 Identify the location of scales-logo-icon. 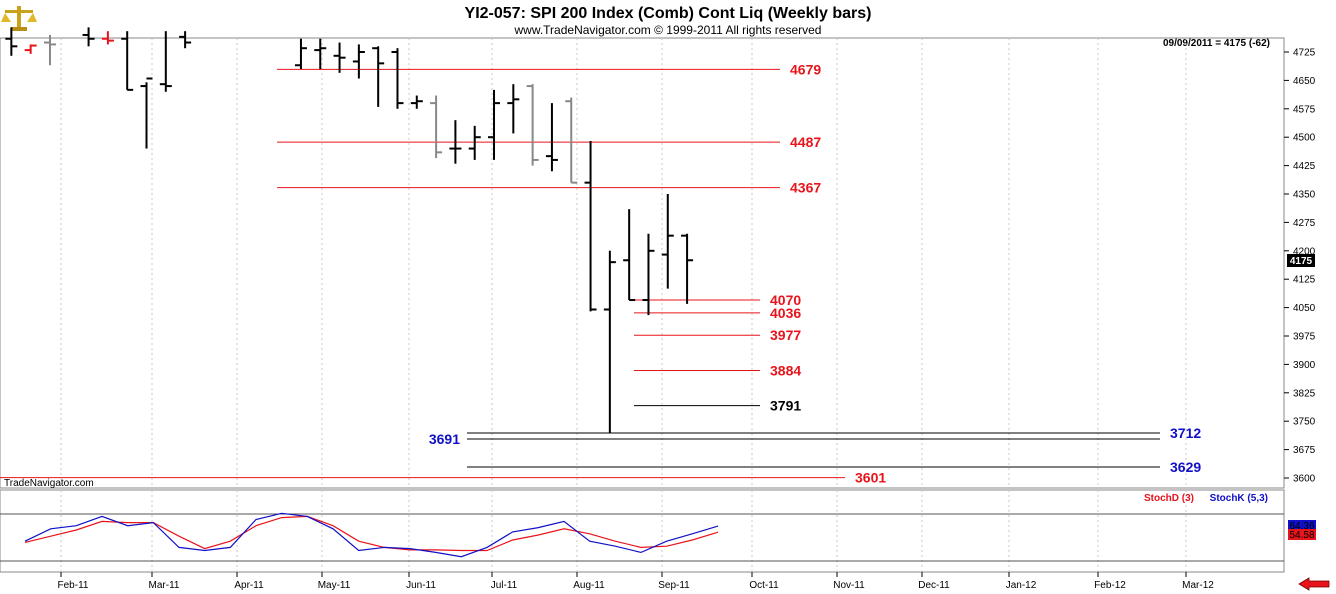
(19, 18).